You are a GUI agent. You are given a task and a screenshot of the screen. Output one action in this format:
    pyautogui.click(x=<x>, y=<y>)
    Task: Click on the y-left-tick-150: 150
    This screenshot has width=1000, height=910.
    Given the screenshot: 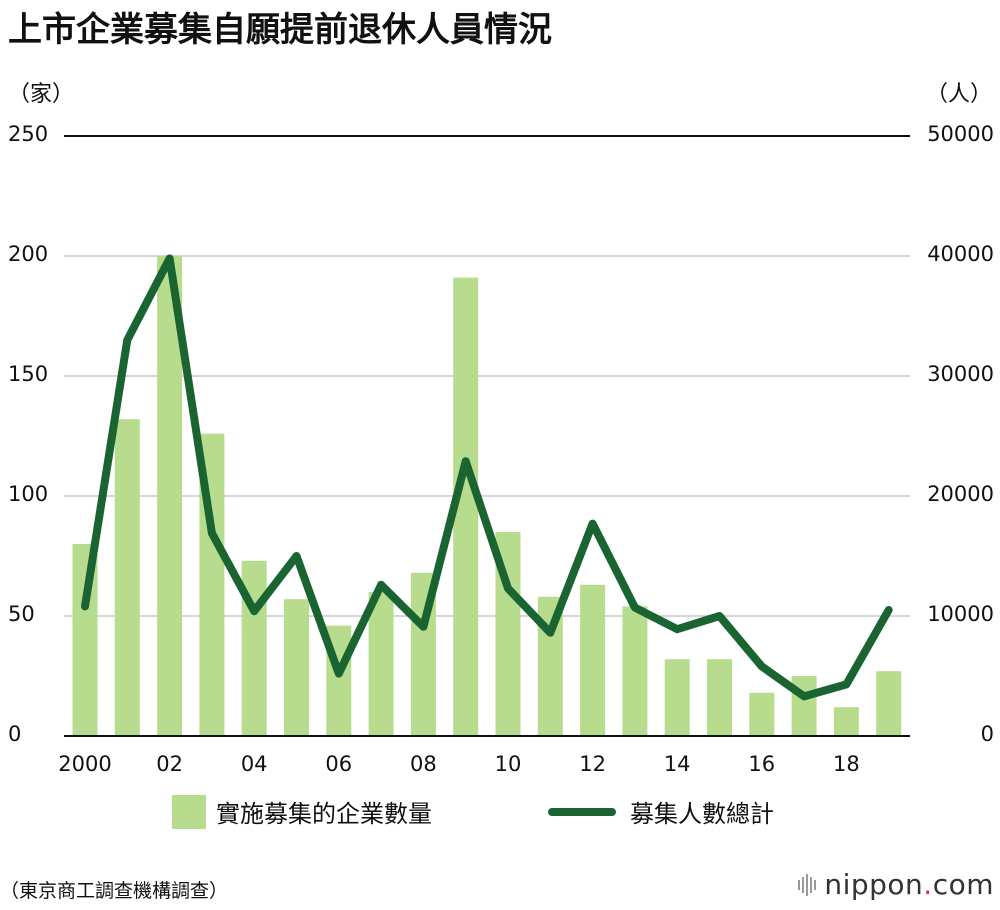 What is the action you would take?
    pyautogui.click(x=28, y=374)
    